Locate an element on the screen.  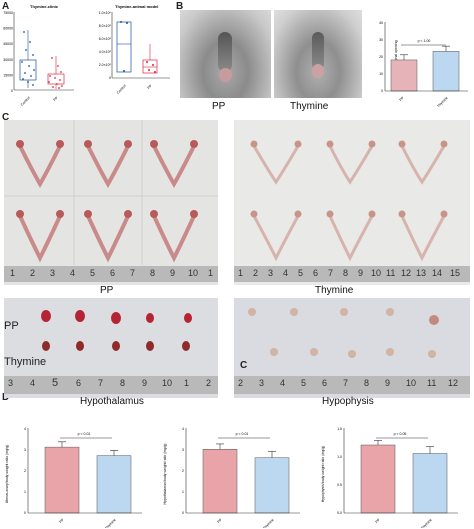
d1-ytick: 3 is located at coordinates (183, 450).